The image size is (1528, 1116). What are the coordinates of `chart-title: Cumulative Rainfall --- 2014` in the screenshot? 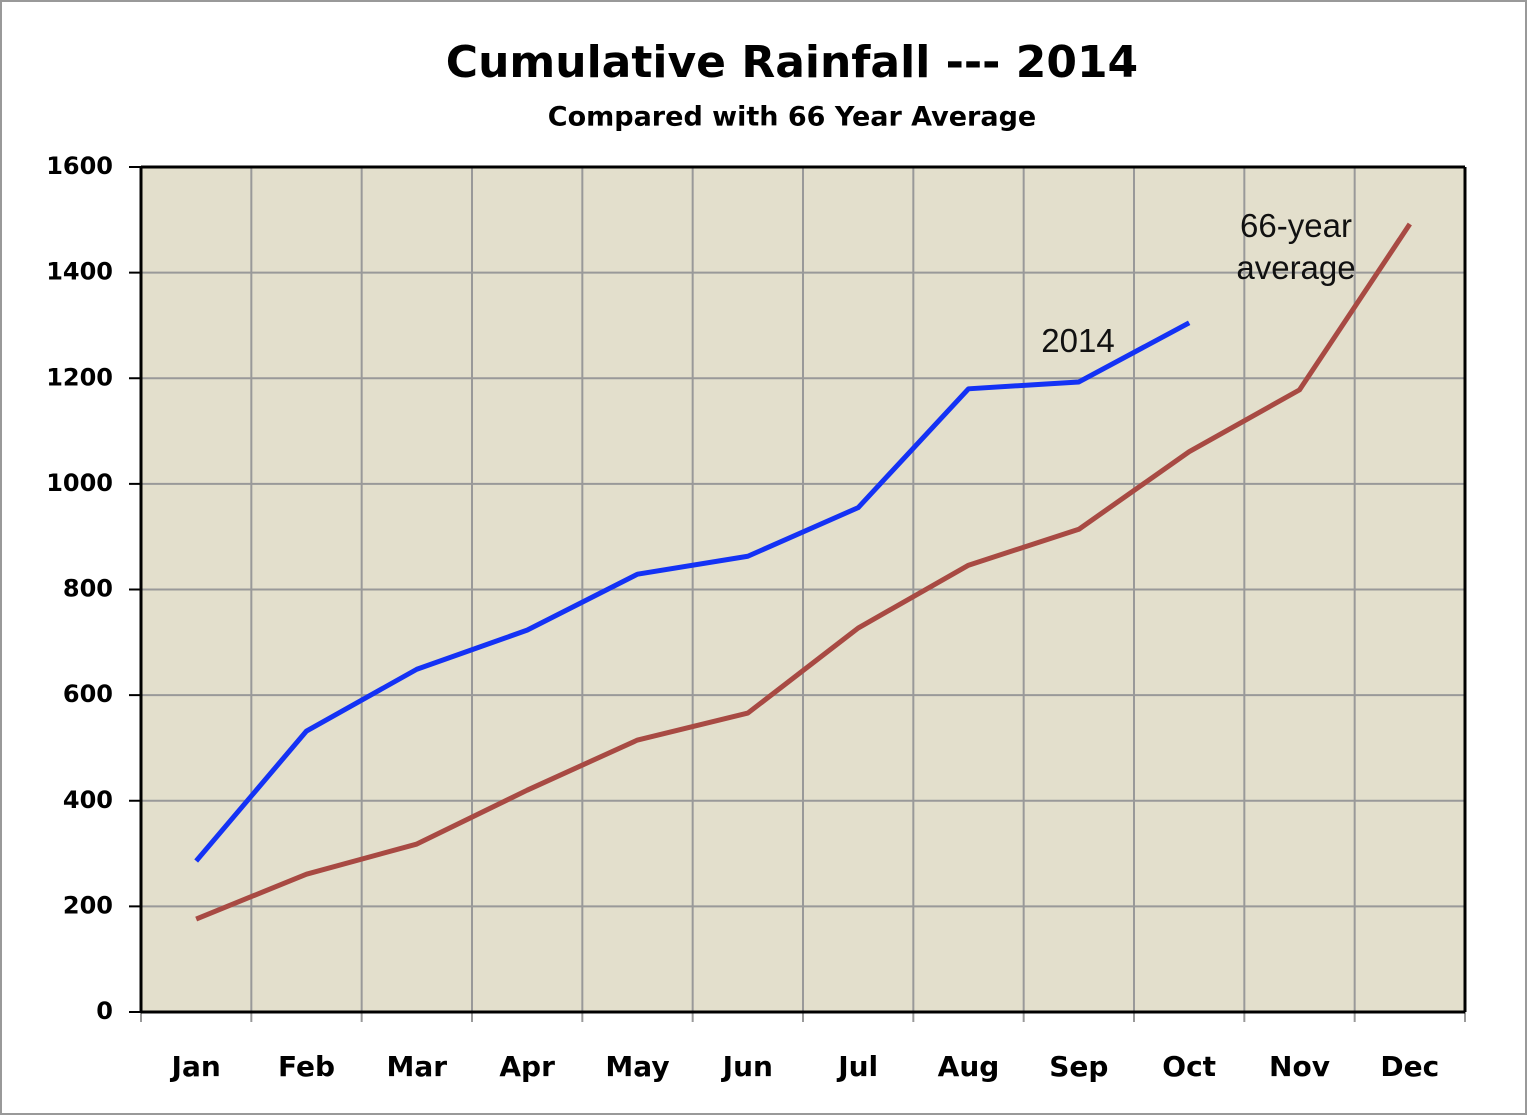 It's located at (792, 62).